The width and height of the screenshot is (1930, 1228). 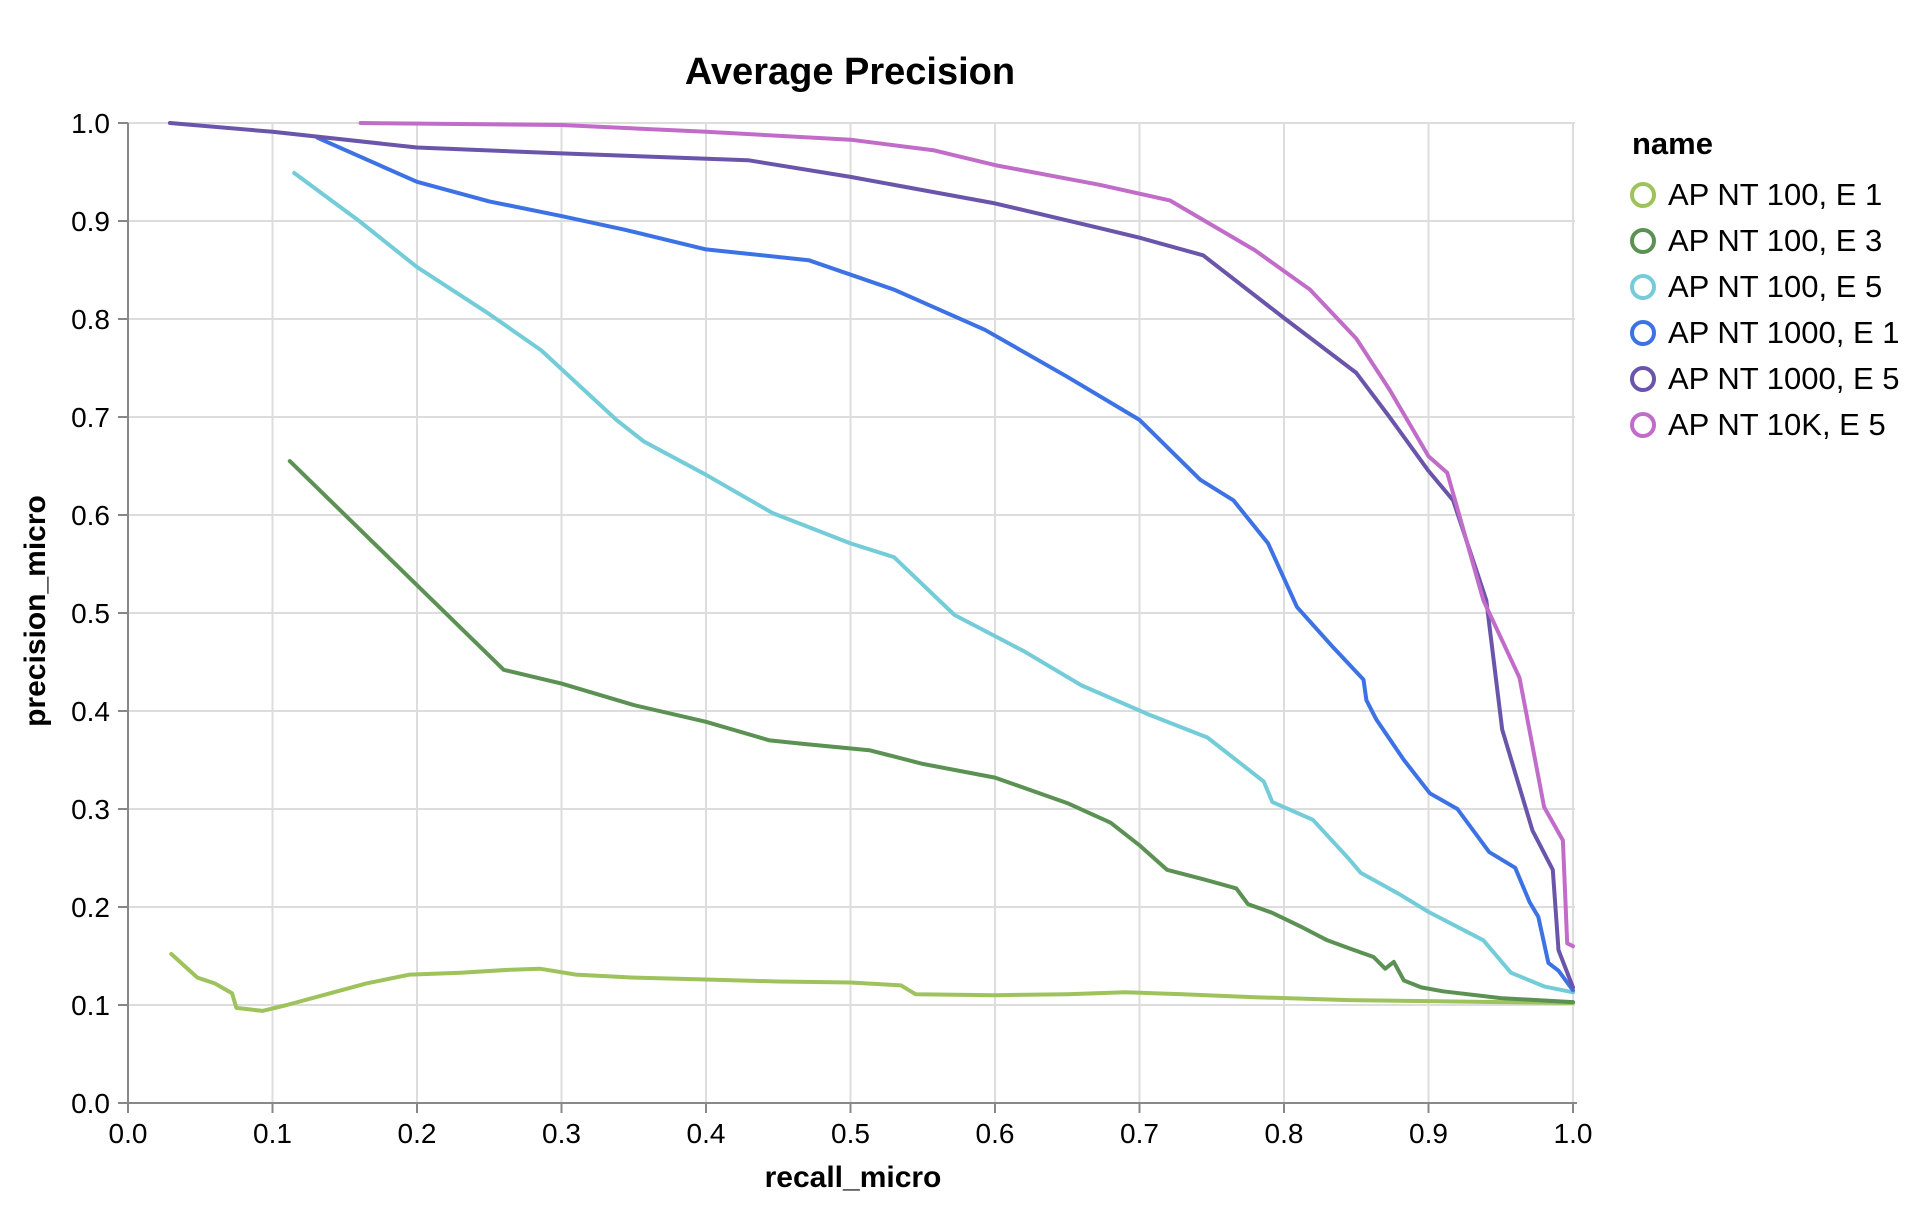 What do you see at coordinates (90, 1005) in the screenshot?
I see `y-tick-label: 0.1` at bounding box center [90, 1005].